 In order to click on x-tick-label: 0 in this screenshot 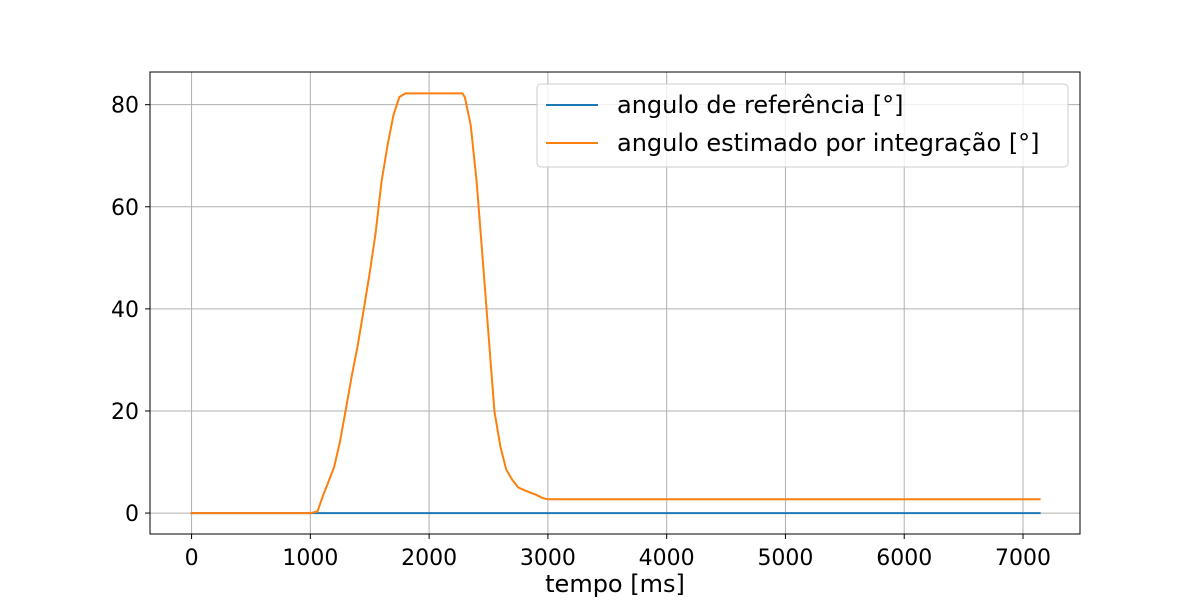, I will do `click(192, 558)`.